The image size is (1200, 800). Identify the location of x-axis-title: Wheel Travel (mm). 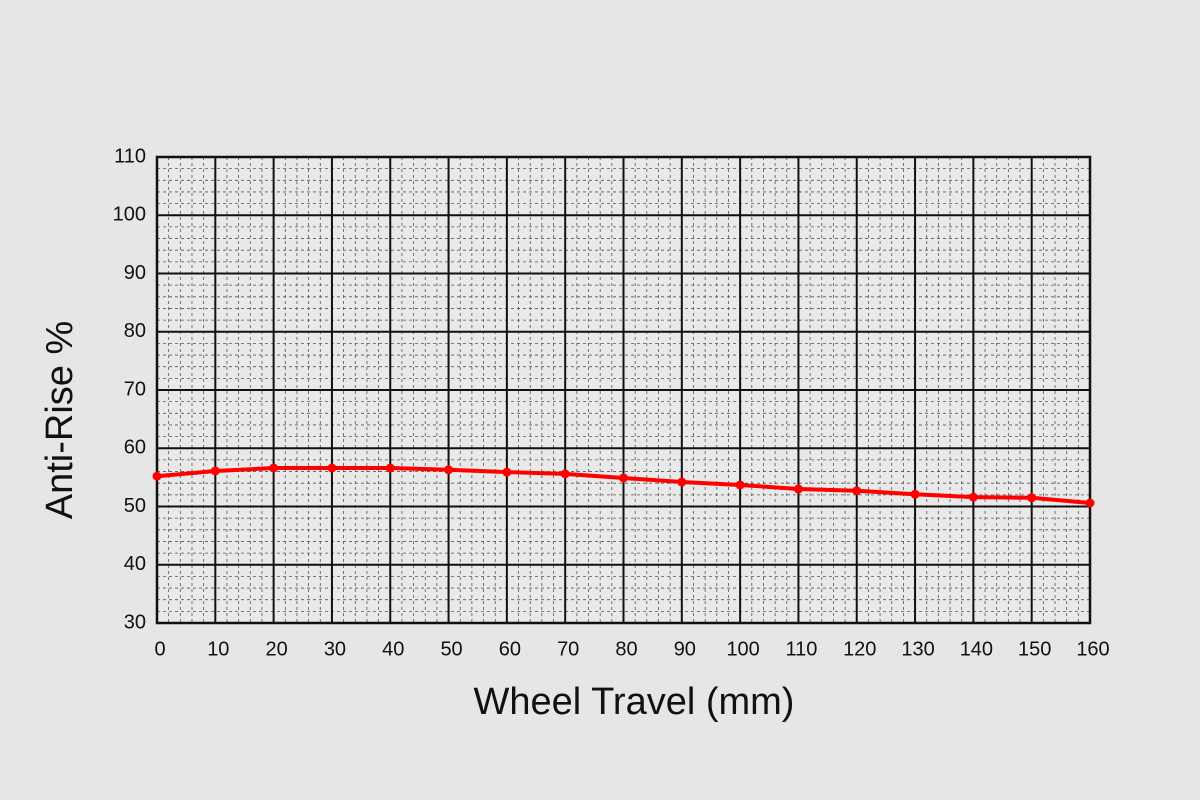
(634, 702).